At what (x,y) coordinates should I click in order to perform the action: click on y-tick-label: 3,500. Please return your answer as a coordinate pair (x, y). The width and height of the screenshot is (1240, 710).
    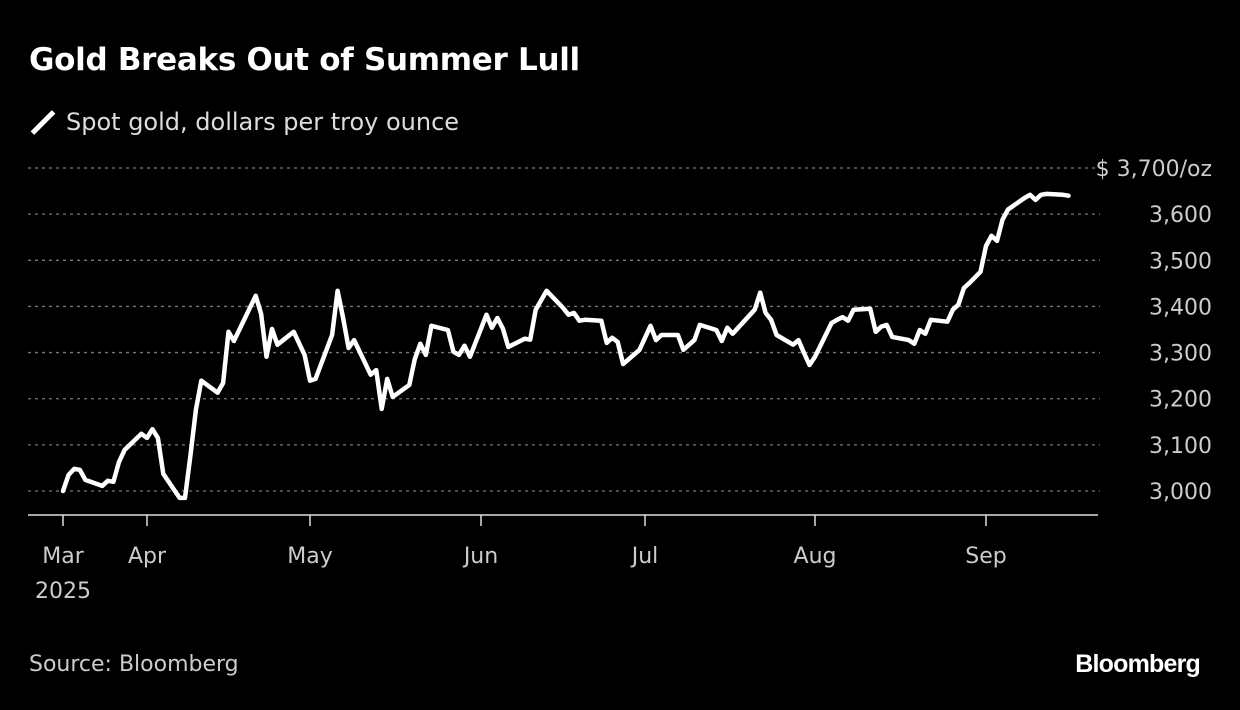
    Looking at the image, I should click on (1180, 261).